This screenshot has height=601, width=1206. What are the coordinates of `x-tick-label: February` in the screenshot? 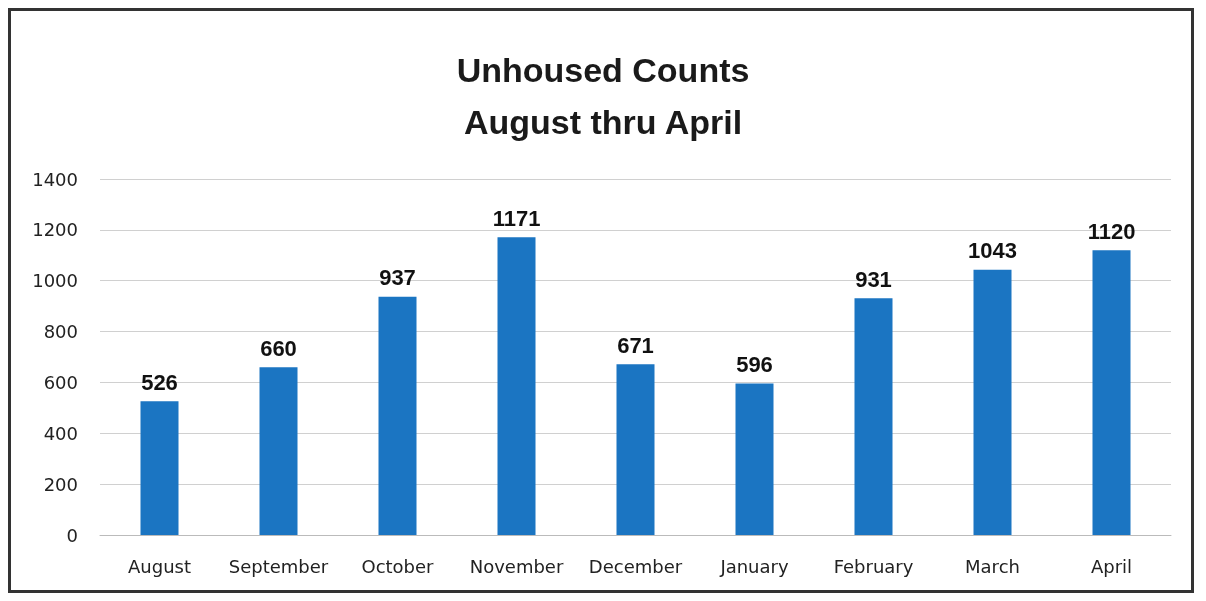 It's located at (873, 566).